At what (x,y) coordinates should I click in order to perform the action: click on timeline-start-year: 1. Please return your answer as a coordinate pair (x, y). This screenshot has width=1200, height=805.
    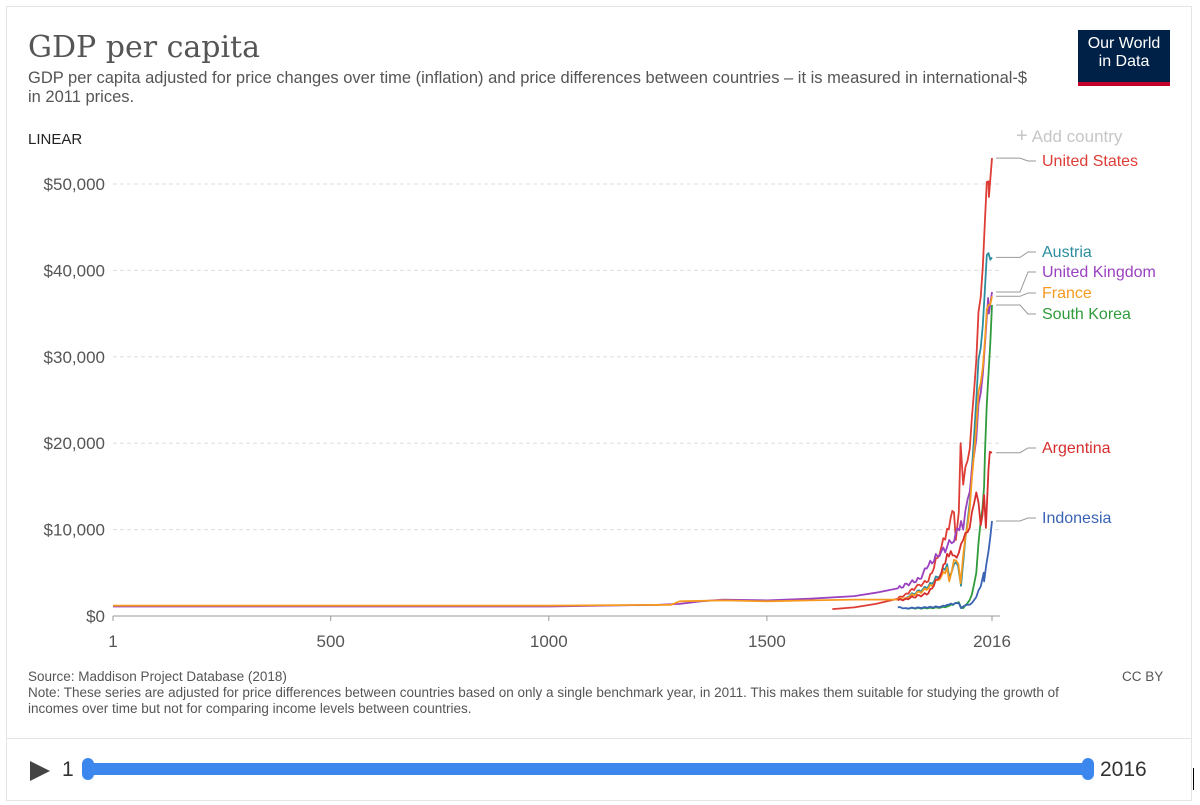
    Looking at the image, I should click on (68, 769).